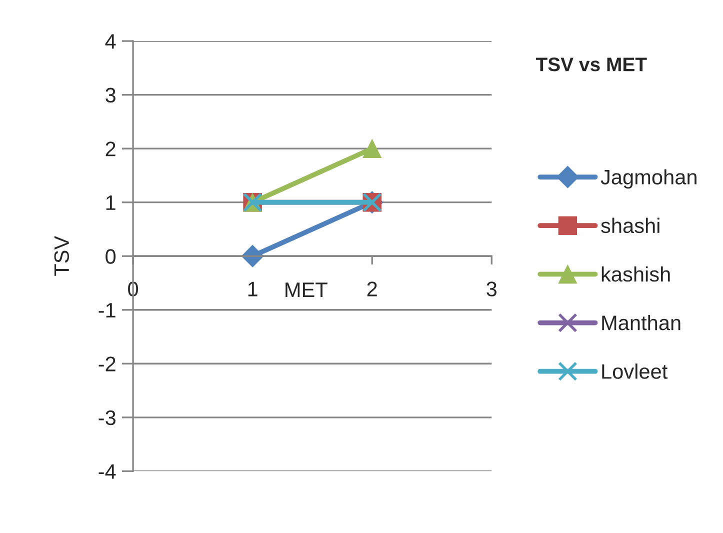 The height and width of the screenshot is (533, 723). I want to click on y-tick-label: -2, so click(107, 364).